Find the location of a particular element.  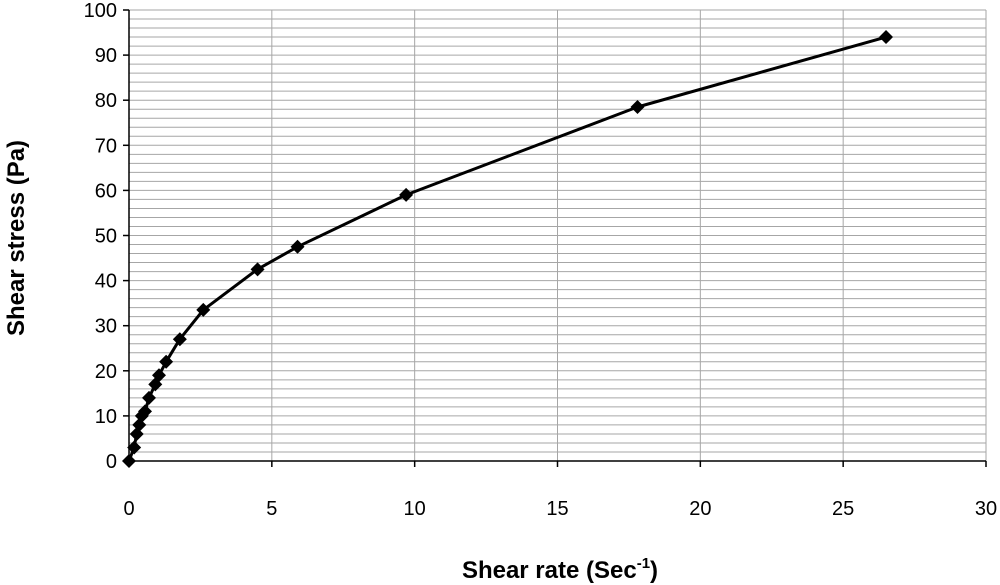

x-tick-label: 25 is located at coordinates (843, 509).